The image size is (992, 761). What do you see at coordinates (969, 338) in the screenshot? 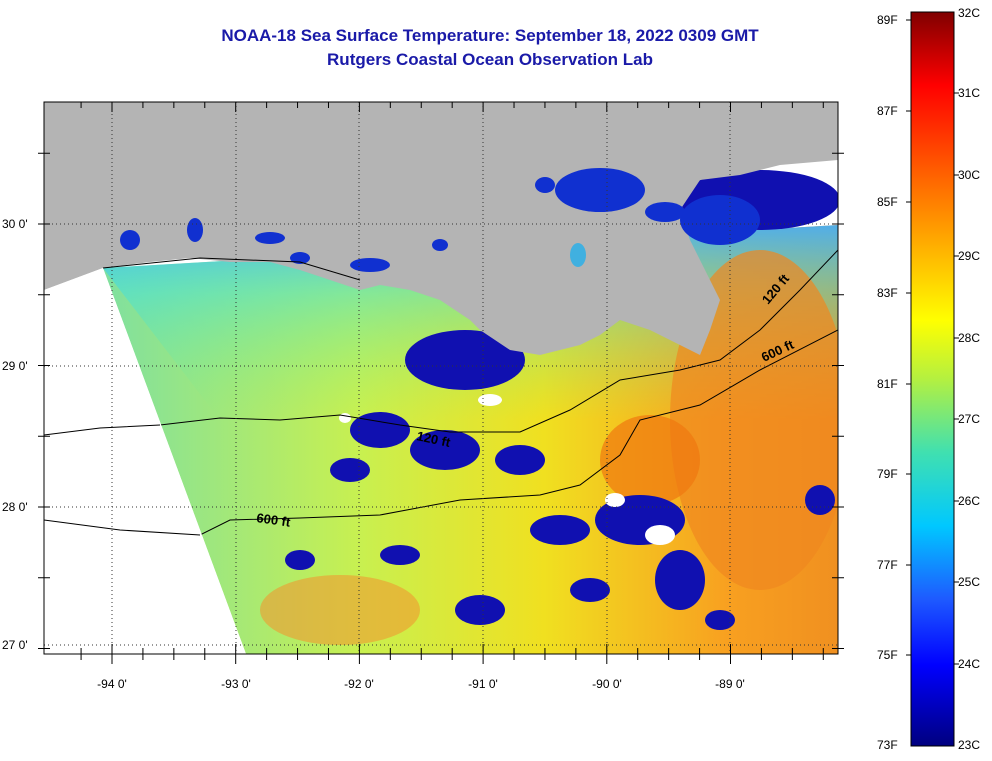
I see `colorbar-c-label: 28C` at bounding box center [969, 338].